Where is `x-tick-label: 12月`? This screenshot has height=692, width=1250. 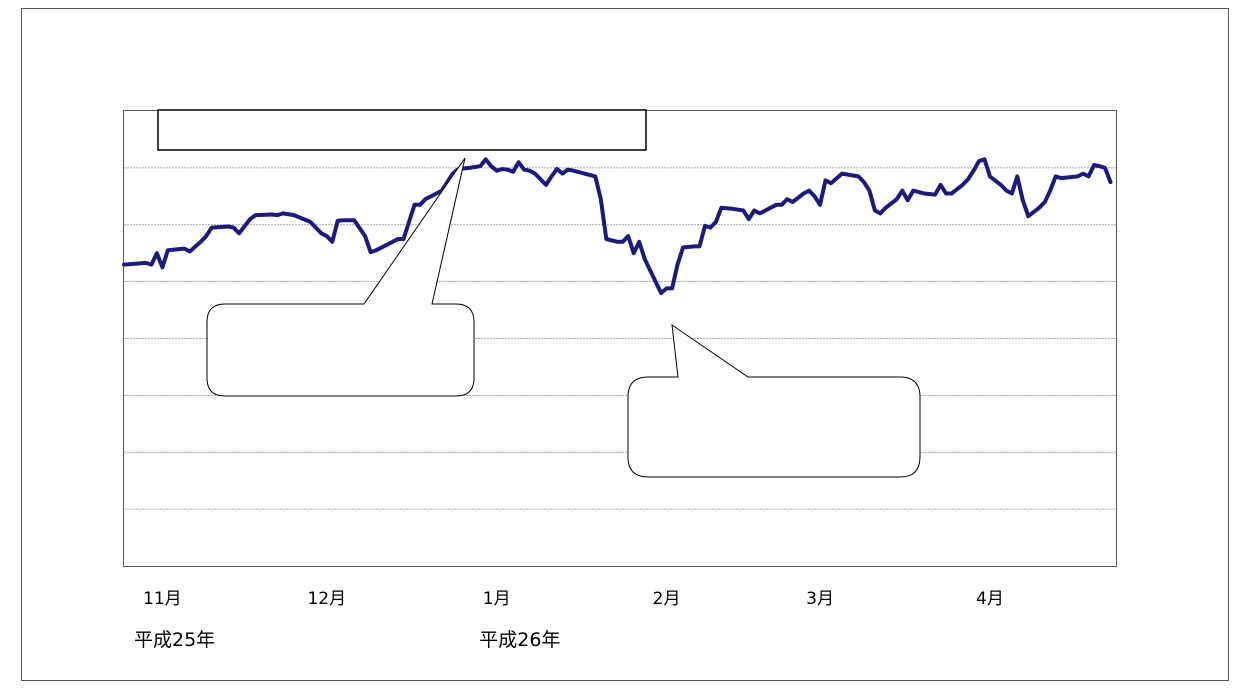
x-tick-label: 12月 is located at coordinates (326, 599).